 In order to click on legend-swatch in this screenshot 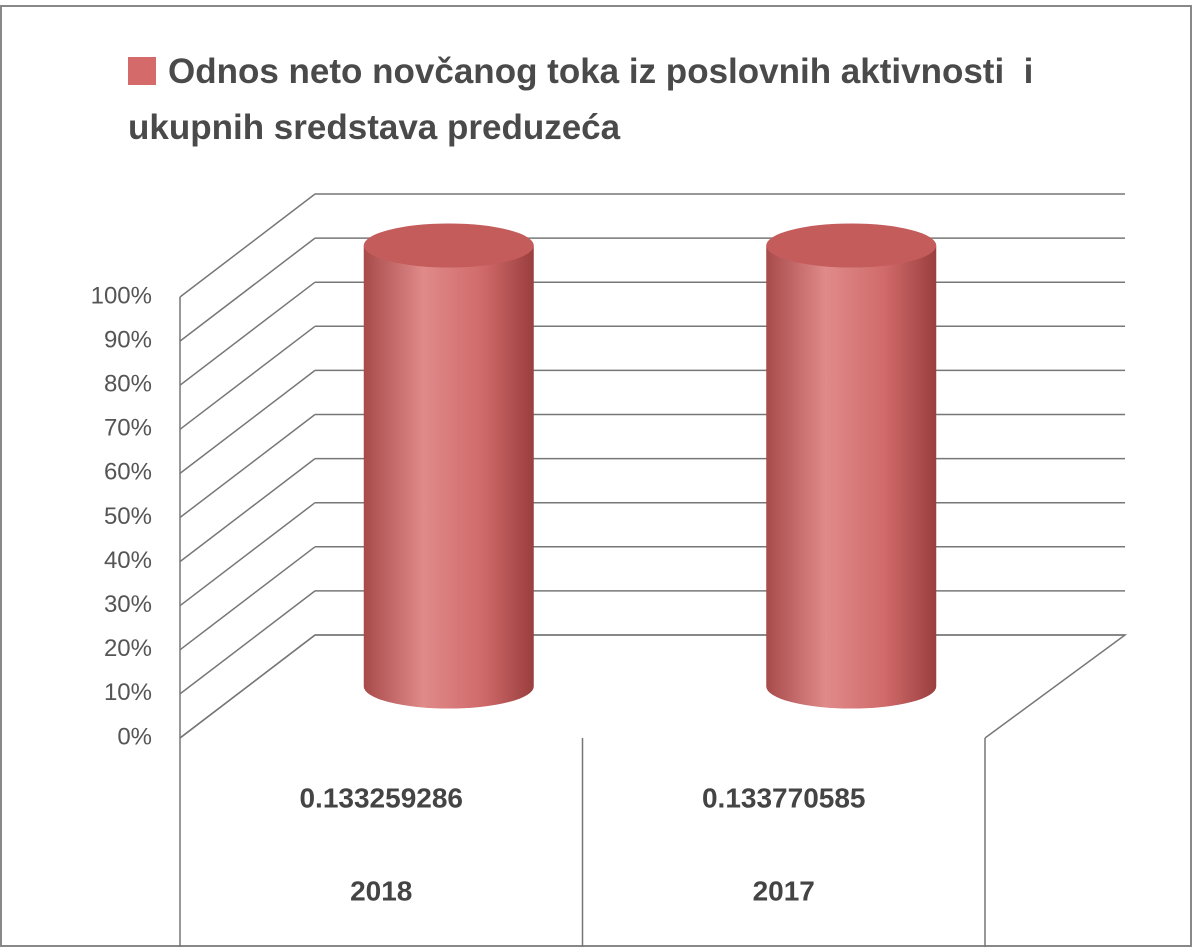, I will do `click(142, 71)`.